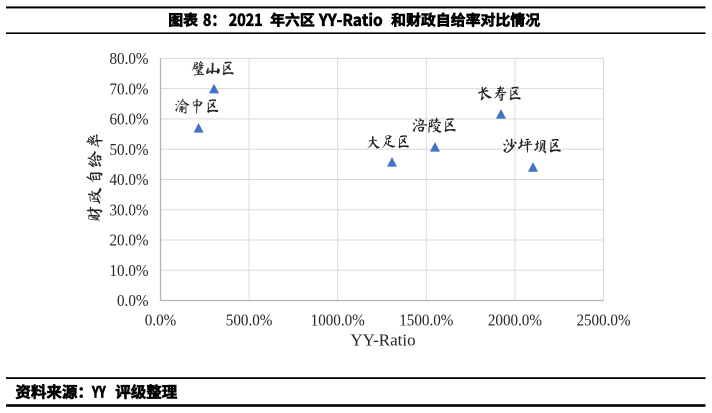 The height and width of the screenshot is (413, 712). What do you see at coordinates (129, 88) in the screenshot?
I see `svg-text: 70.0%` at bounding box center [129, 88].